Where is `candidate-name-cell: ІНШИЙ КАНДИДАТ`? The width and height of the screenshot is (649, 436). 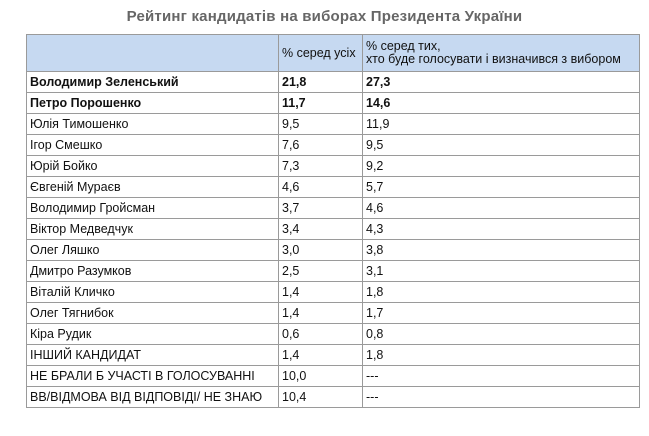
candidate-name-cell: ІНШИЙ КАНДИДАТ is located at coordinates (152, 355).